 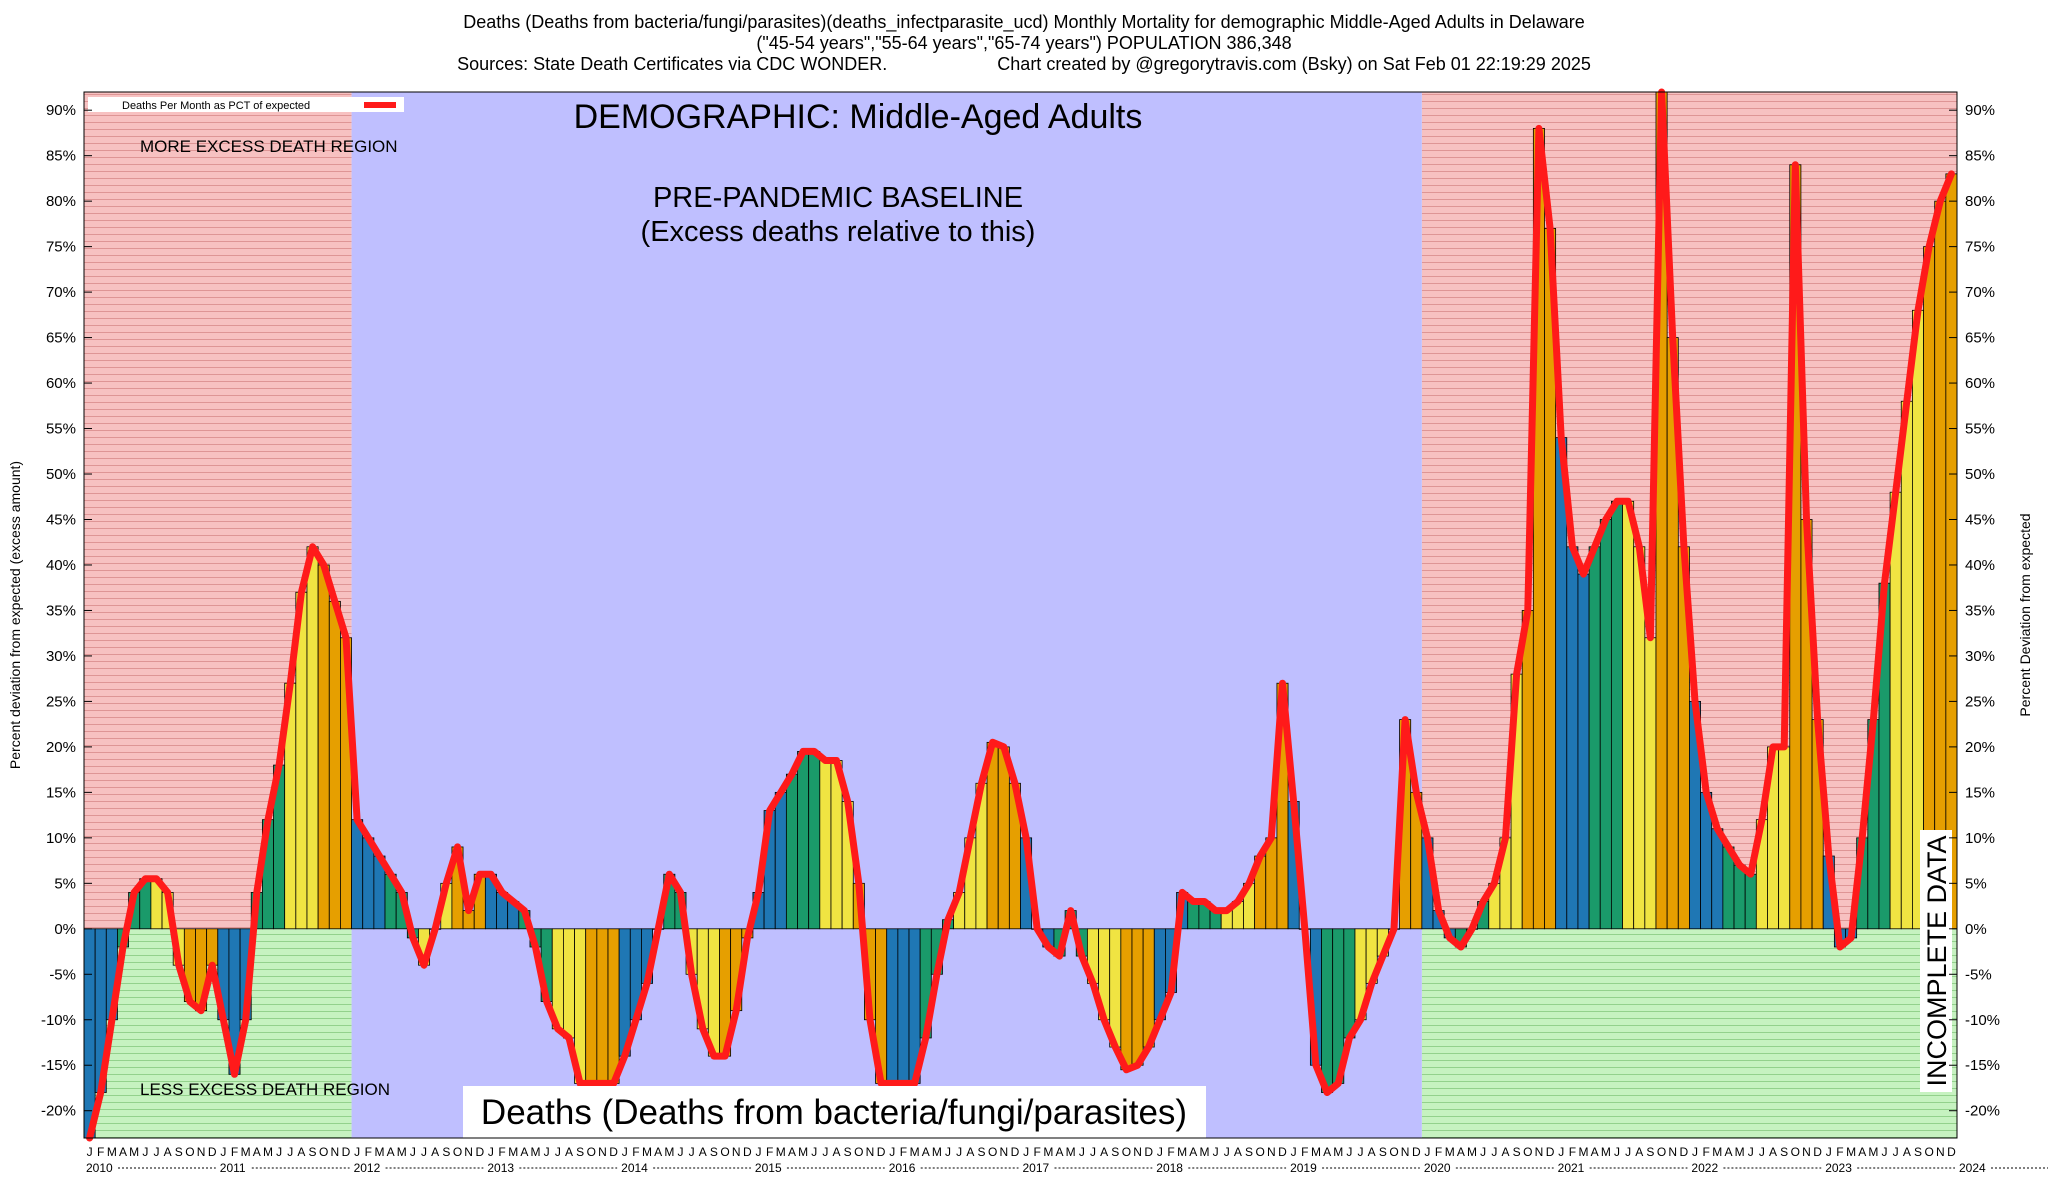 What do you see at coordinates (838, 198) in the screenshot?
I see `baseline-label: PRE-PANDEMIC BASELINE` at bounding box center [838, 198].